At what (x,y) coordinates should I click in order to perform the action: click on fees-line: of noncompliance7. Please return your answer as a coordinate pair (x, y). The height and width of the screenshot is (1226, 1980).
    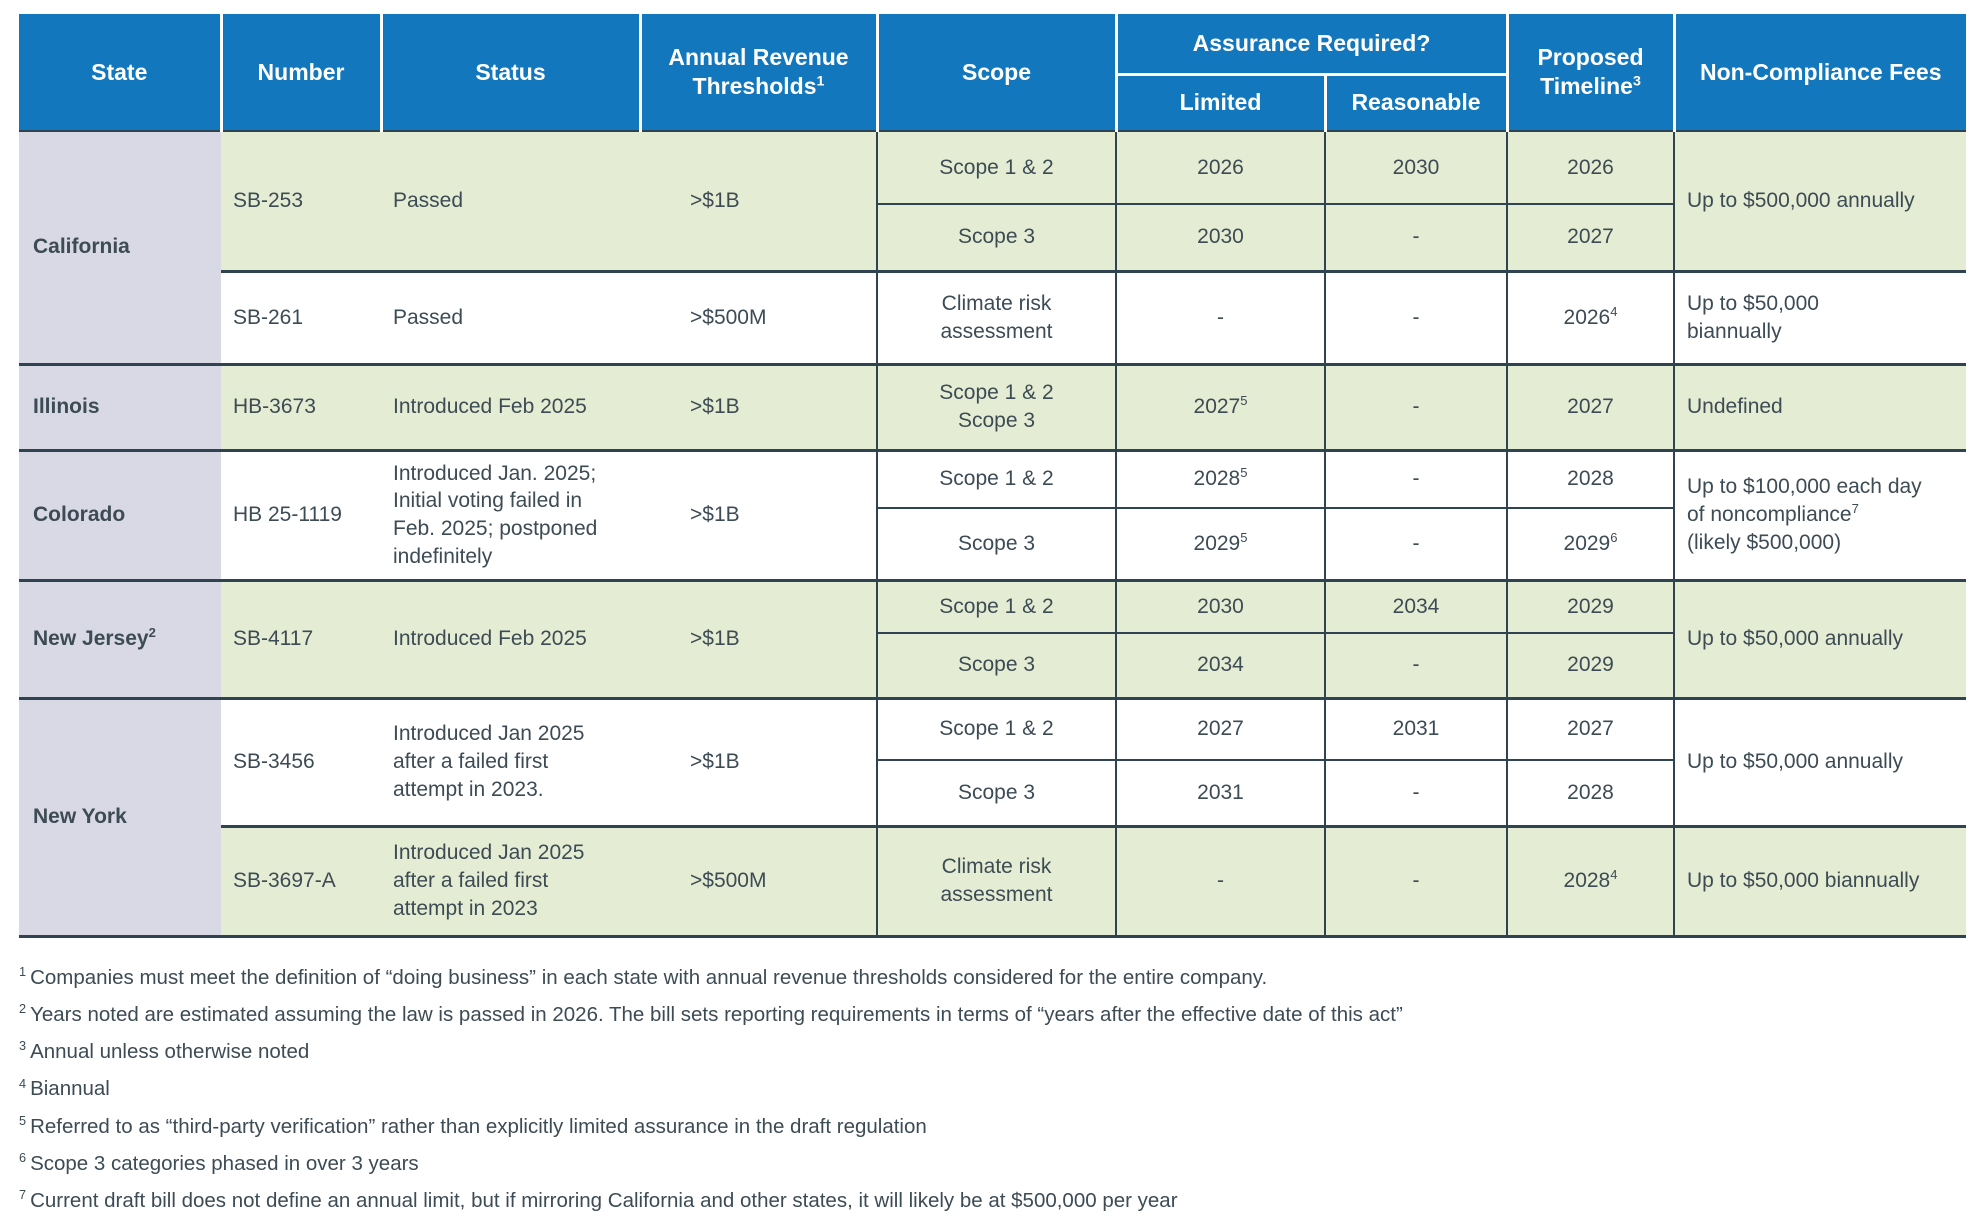
    Looking at the image, I should click on (1822, 515).